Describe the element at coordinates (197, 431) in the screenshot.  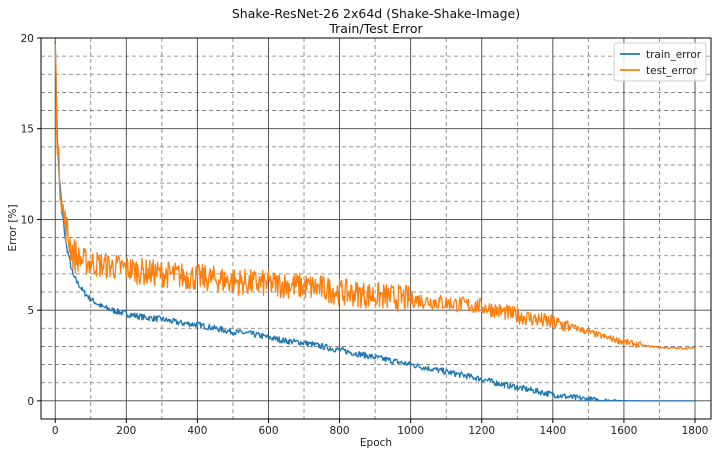
I see `x-tick-label: 400` at that location.